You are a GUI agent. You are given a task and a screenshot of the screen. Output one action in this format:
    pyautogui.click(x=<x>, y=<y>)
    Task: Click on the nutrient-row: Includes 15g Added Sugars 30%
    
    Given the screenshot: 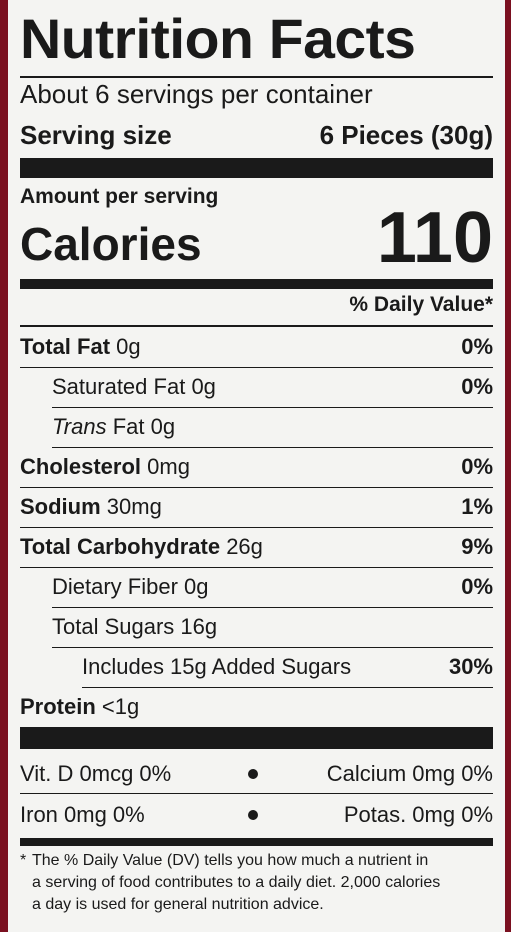 What is the action you would take?
    pyautogui.click(x=287, y=667)
    